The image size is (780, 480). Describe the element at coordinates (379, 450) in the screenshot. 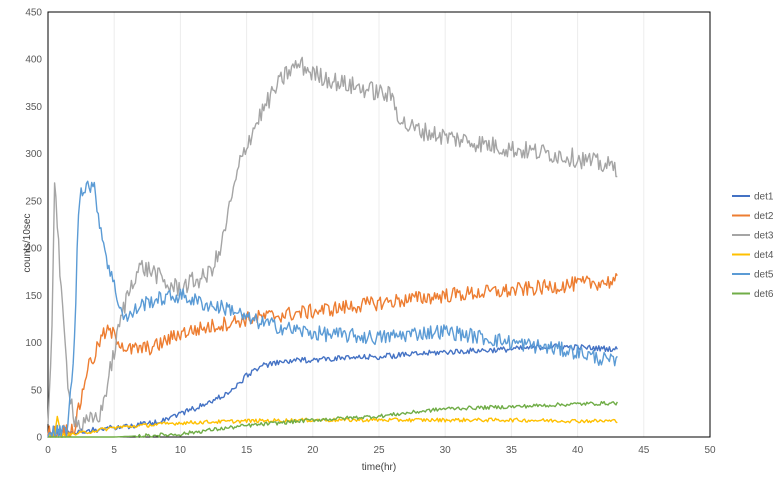

I see `x-tick-label: 25` at that location.